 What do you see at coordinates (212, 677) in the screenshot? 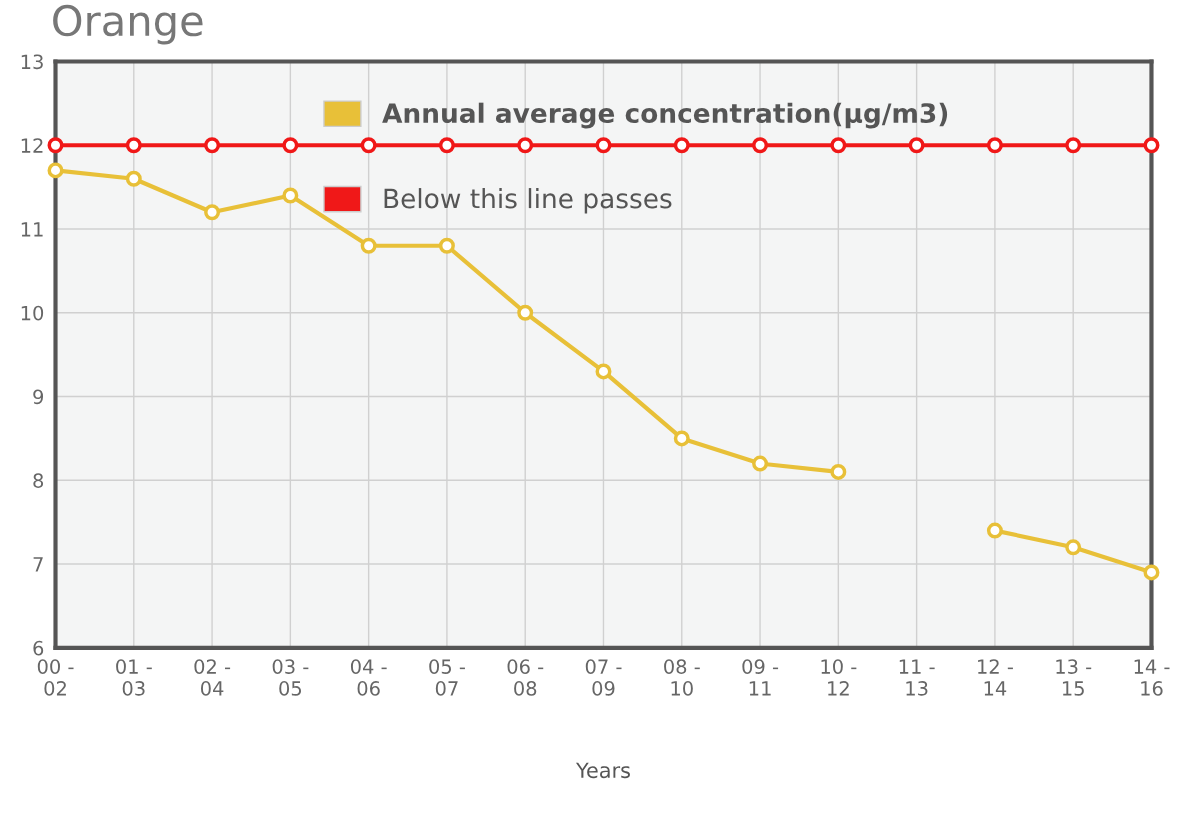
I see `x-tick-label: 02 - 04` at bounding box center [212, 677].